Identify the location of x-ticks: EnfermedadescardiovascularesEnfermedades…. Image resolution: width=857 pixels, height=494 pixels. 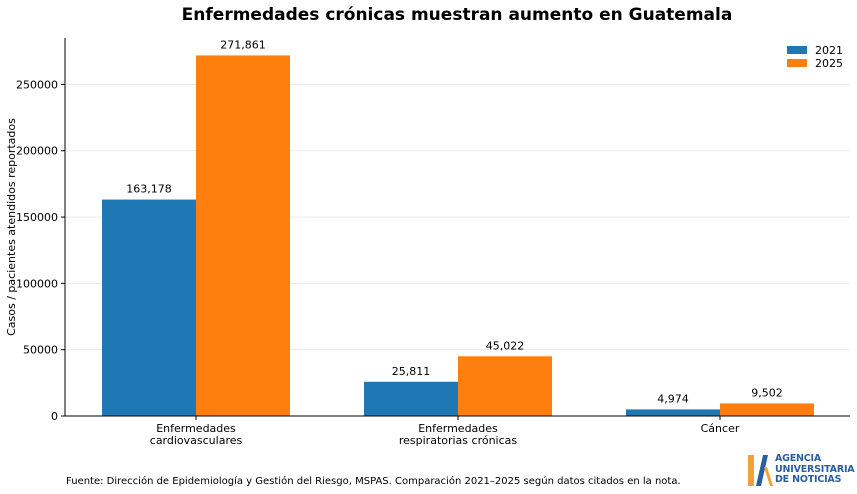
(445, 431).